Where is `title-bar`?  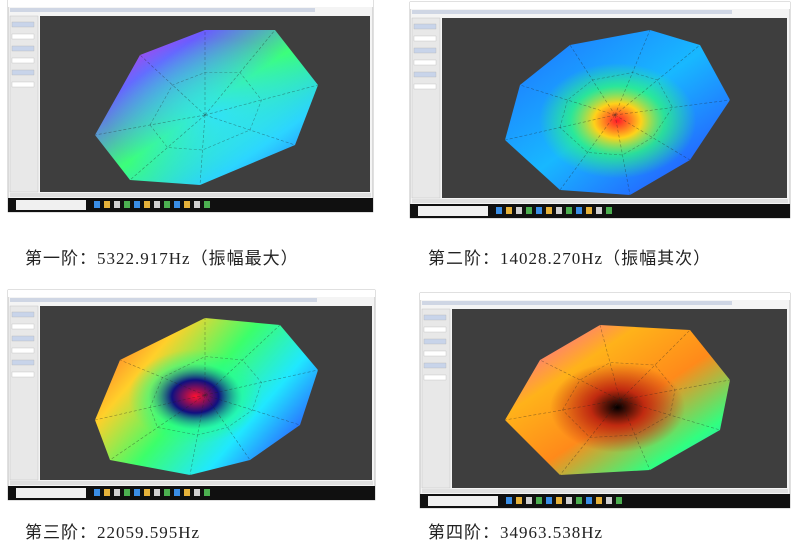
title-bar is located at coordinates (191, 293).